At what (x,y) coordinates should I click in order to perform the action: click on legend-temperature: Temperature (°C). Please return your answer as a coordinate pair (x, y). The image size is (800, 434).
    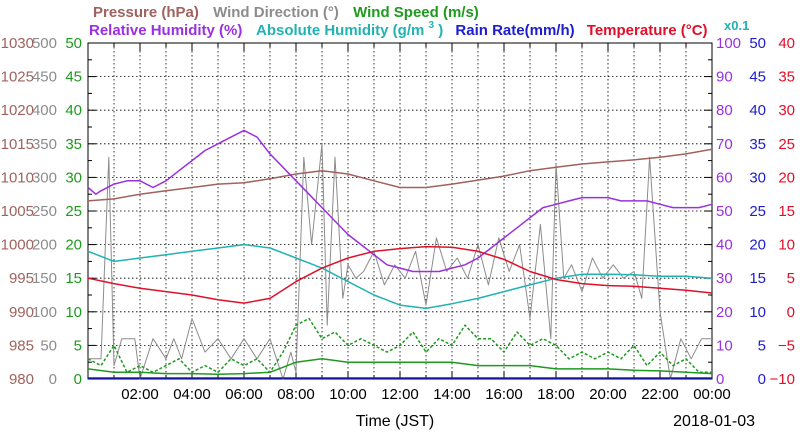
    Looking at the image, I should click on (647, 30).